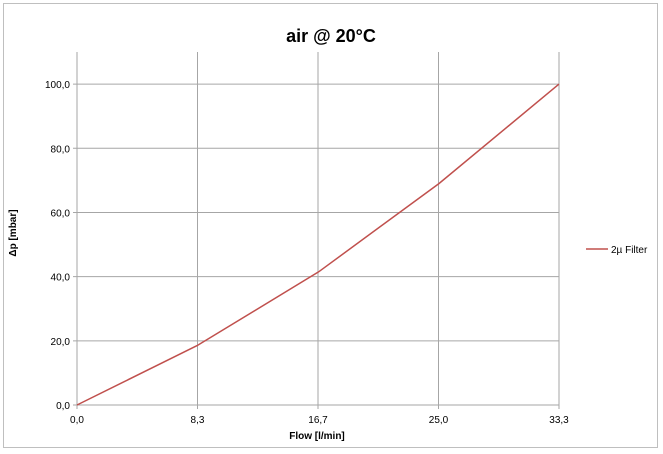 This screenshot has width=663, height=454. Describe the element at coordinates (331, 36) in the screenshot. I see `chart-title: air @ 20°C` at that location.